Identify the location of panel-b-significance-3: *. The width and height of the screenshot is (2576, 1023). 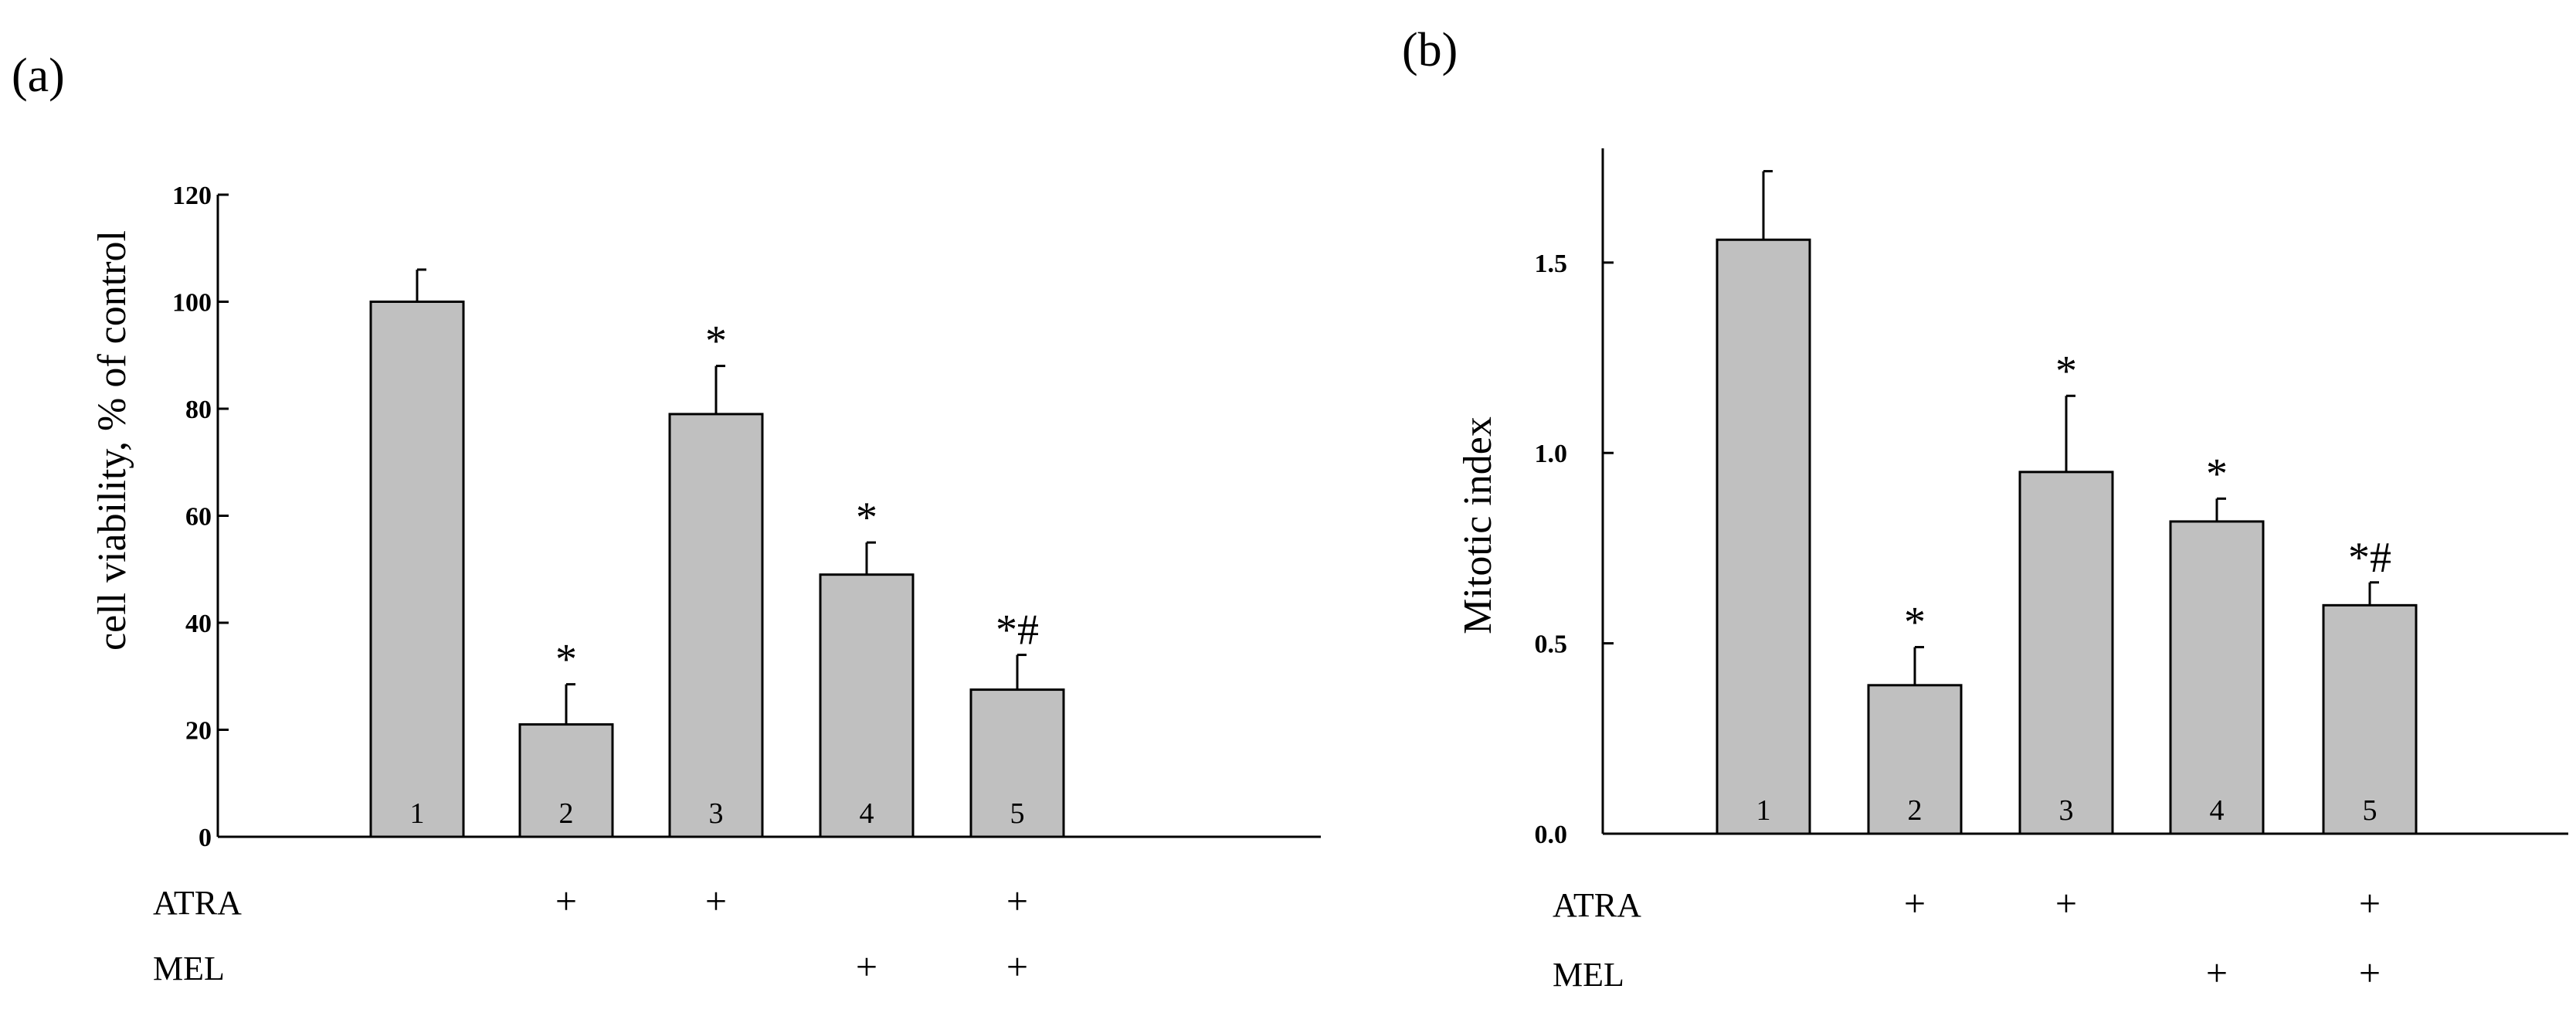
(2066, 371).